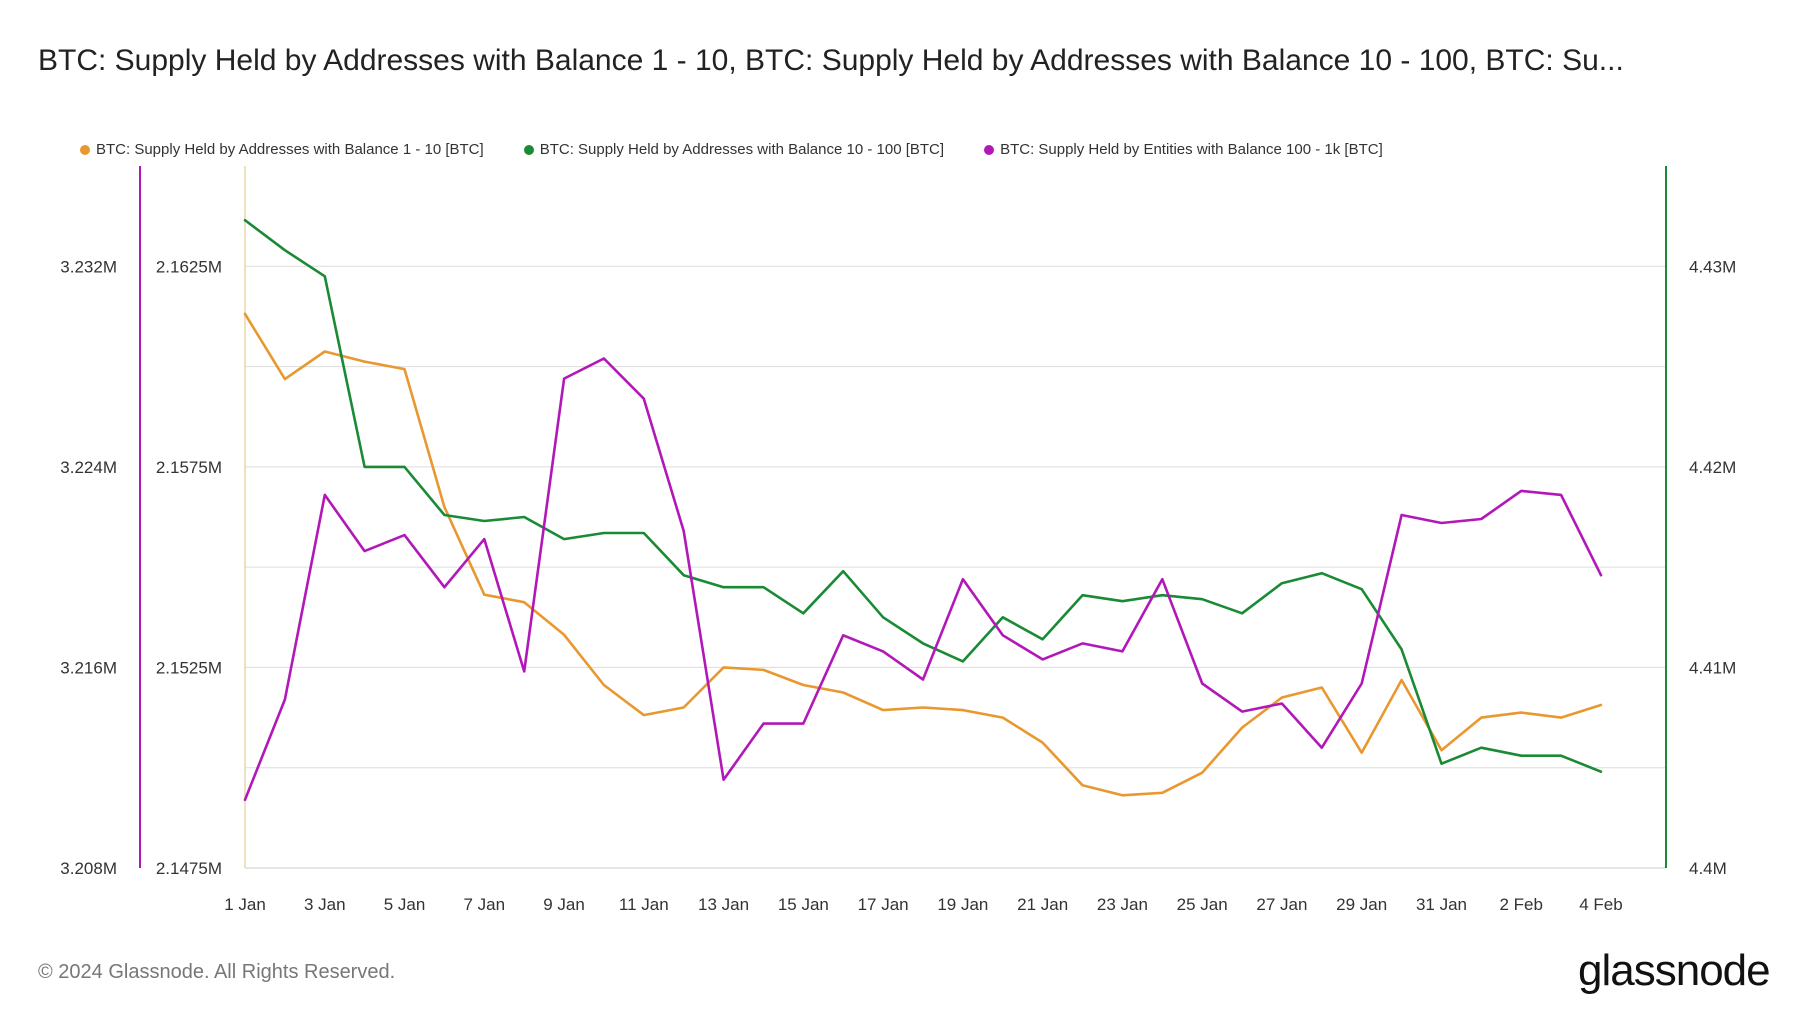 The image size is (1800, 1013). What do you see at coordinates (88, 467) in the screenshot?
I see `y-tick-left-outer: 3.224M` at bounding box center [88, 467].